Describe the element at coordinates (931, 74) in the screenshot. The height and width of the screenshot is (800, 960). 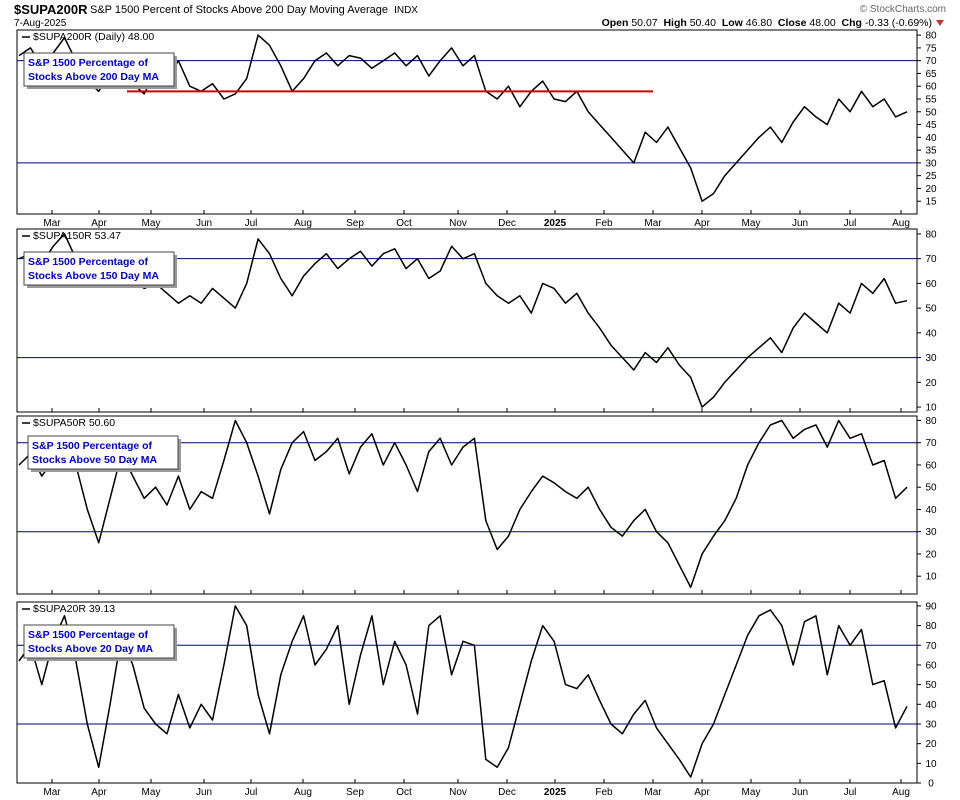
I see `y-tick-label: 65` at that location.